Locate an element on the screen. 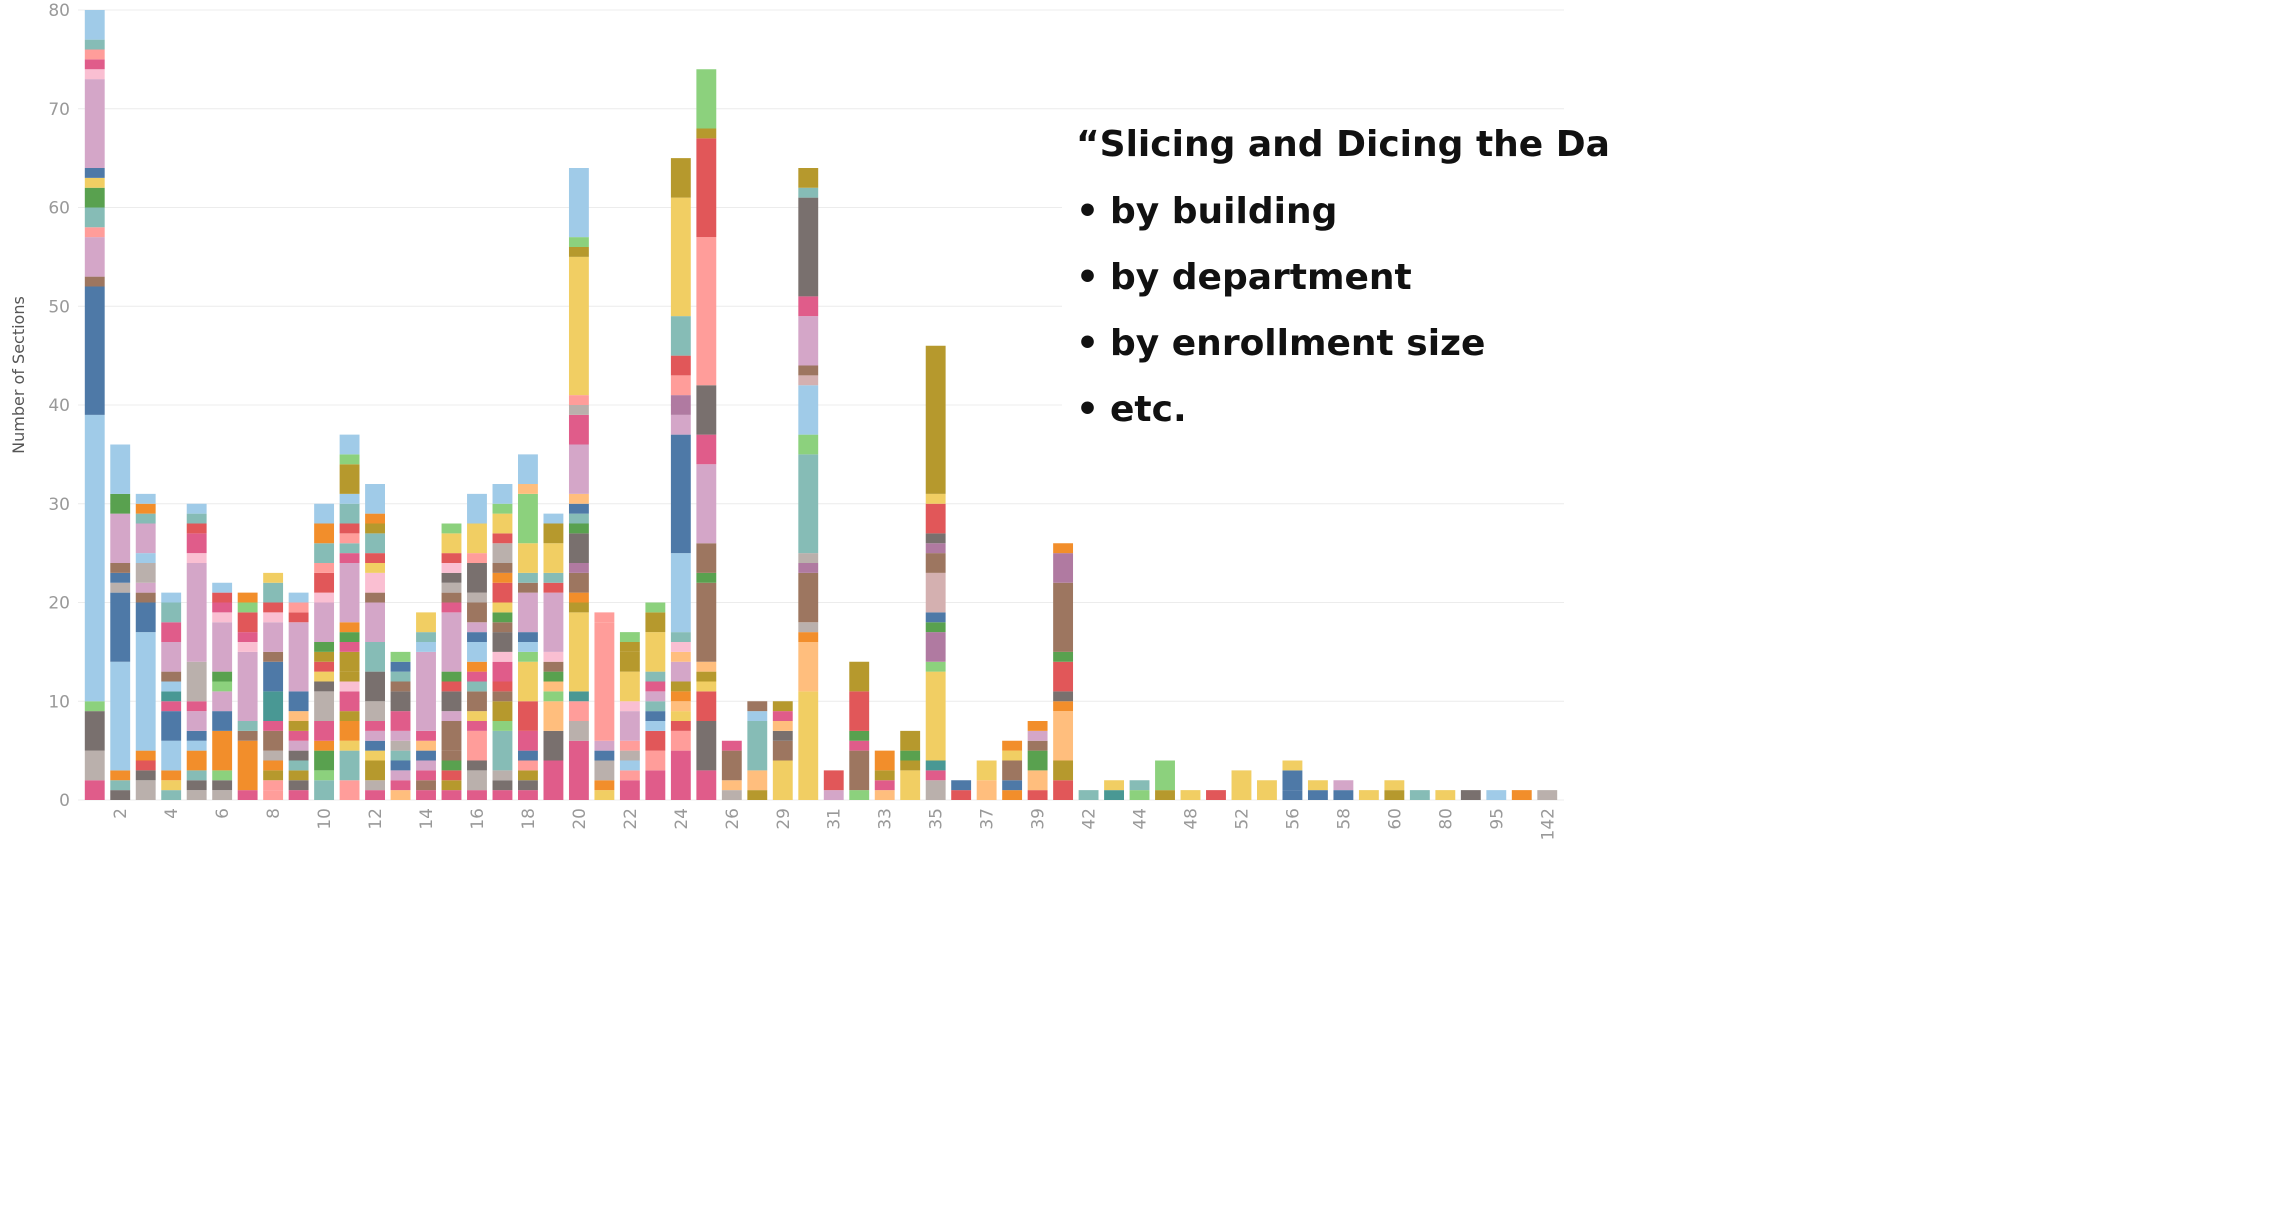 This screenshot has width=2274, height=1220. x-tick-label: 60 is located at coordinates (1395, 819).